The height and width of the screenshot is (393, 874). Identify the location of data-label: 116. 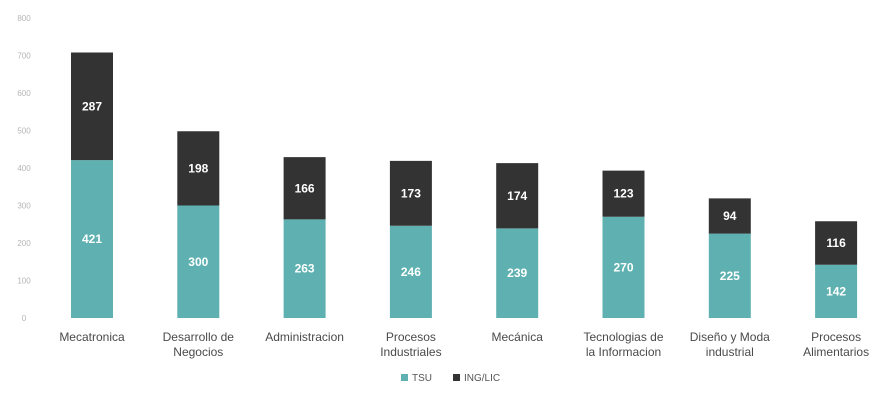
(836, 243).